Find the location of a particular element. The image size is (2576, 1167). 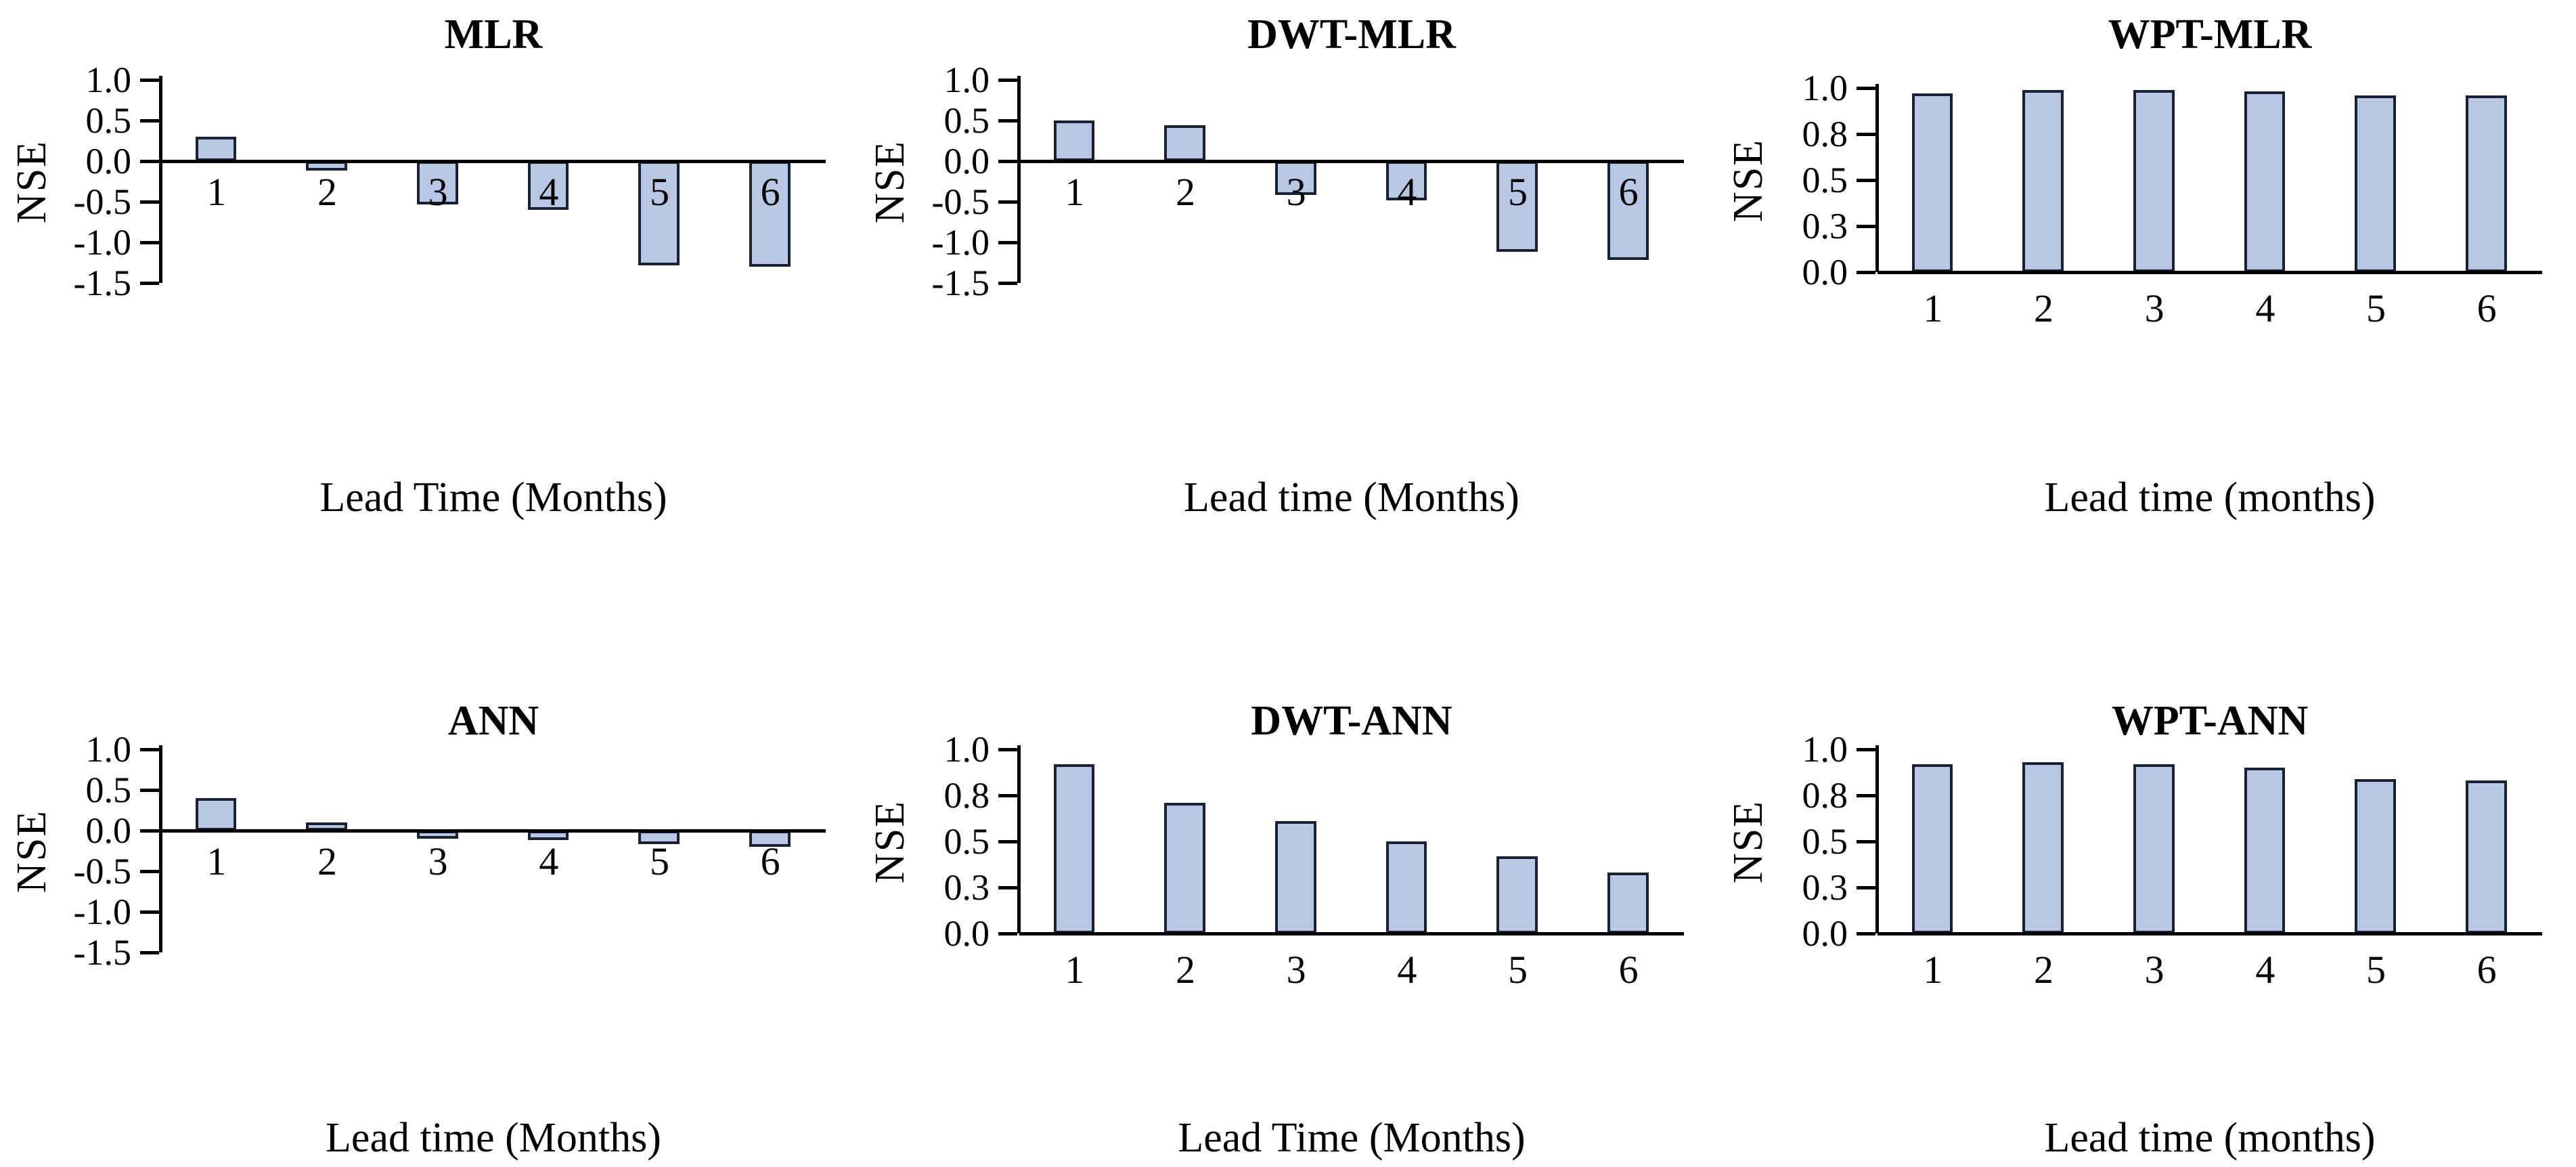

x-category-label: 6 is located at coordinates (2487, 308).